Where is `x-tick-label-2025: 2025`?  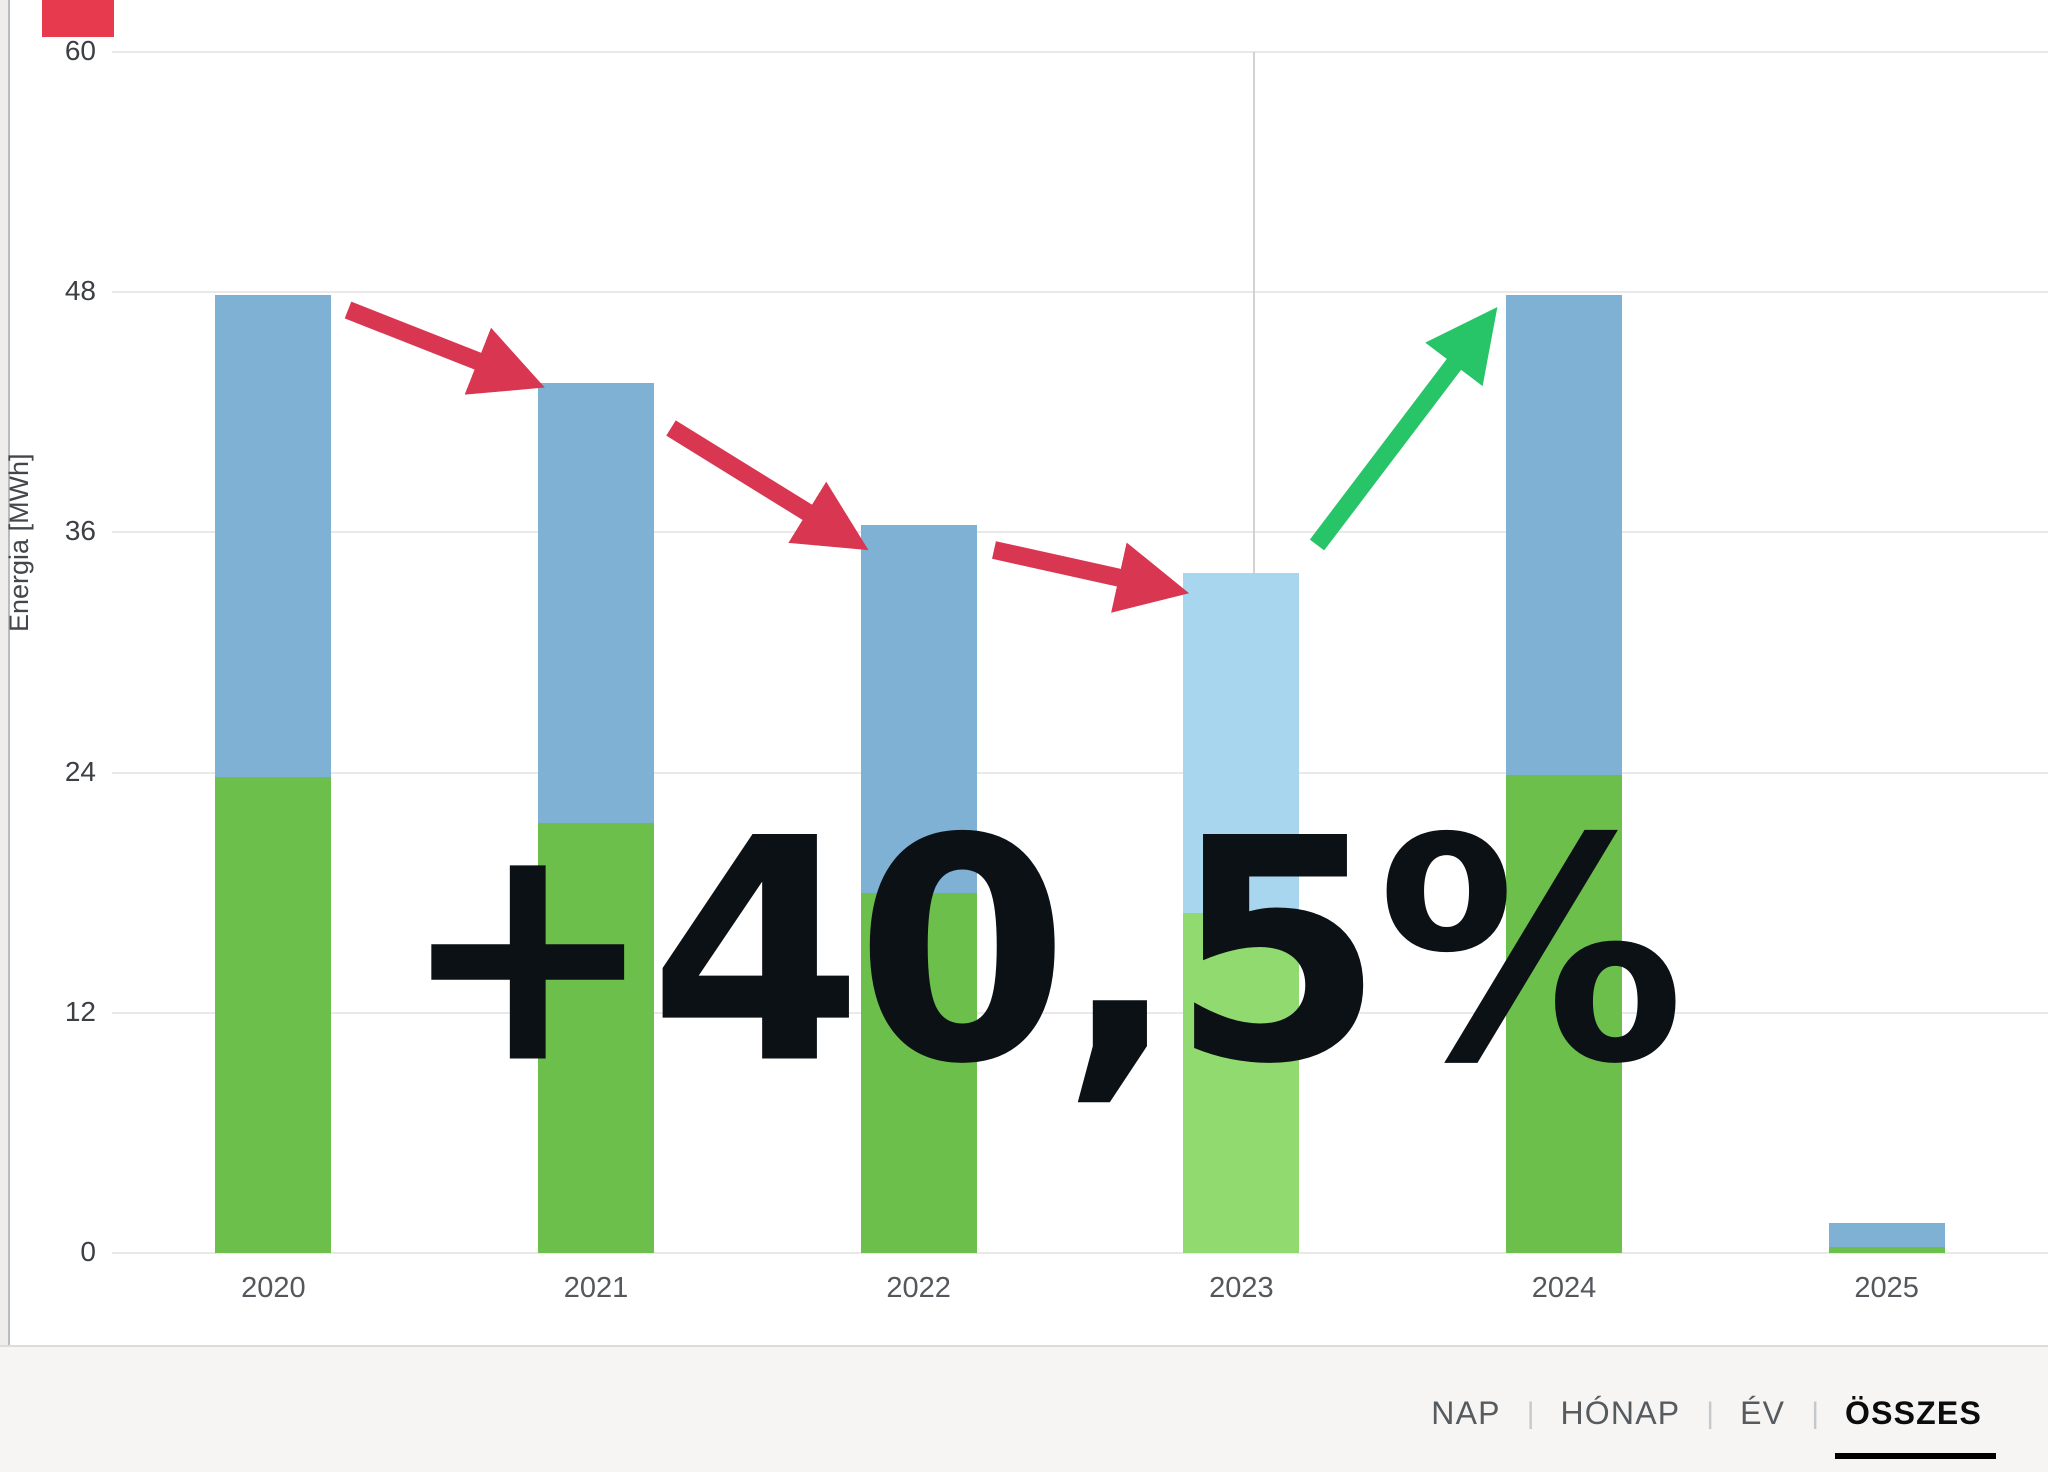
x-tick-label-2025: 2025 is located at coordinates (1886, 1288).